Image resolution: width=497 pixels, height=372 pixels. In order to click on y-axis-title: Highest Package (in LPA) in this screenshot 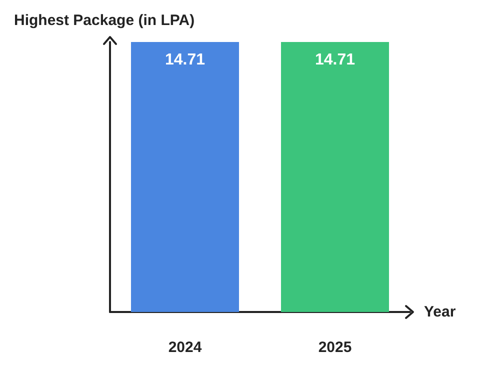, I will do `click(104, 20)`.